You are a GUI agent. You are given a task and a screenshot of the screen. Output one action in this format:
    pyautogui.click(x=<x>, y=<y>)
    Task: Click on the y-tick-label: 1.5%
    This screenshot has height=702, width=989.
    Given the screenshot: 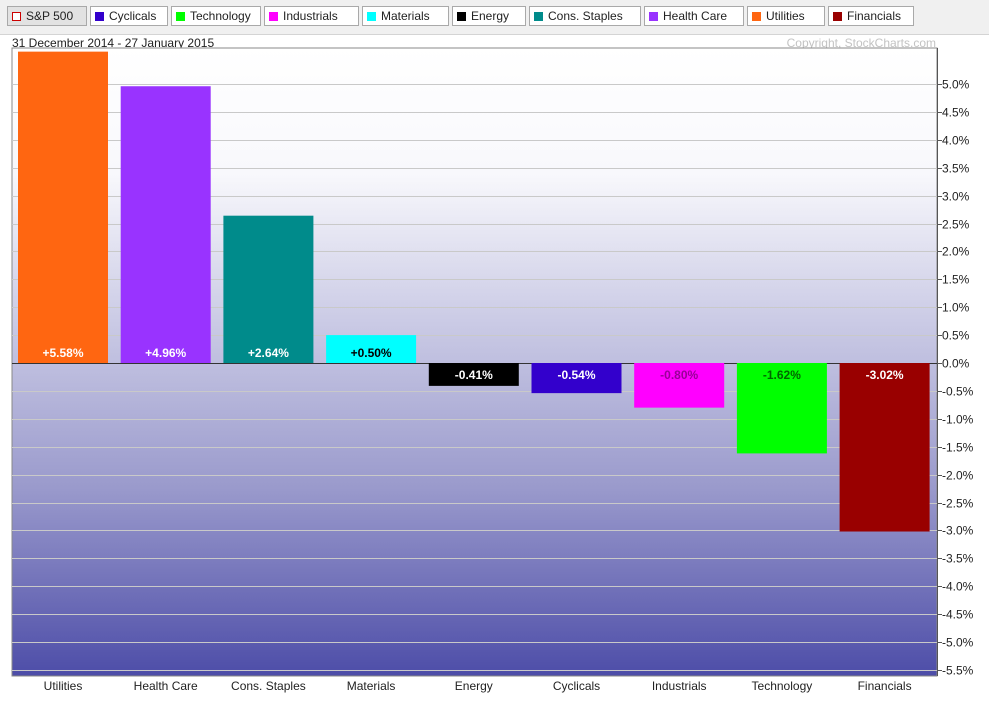 What is the action you would take?
    pyautogui.click(x=956, y=280)
    